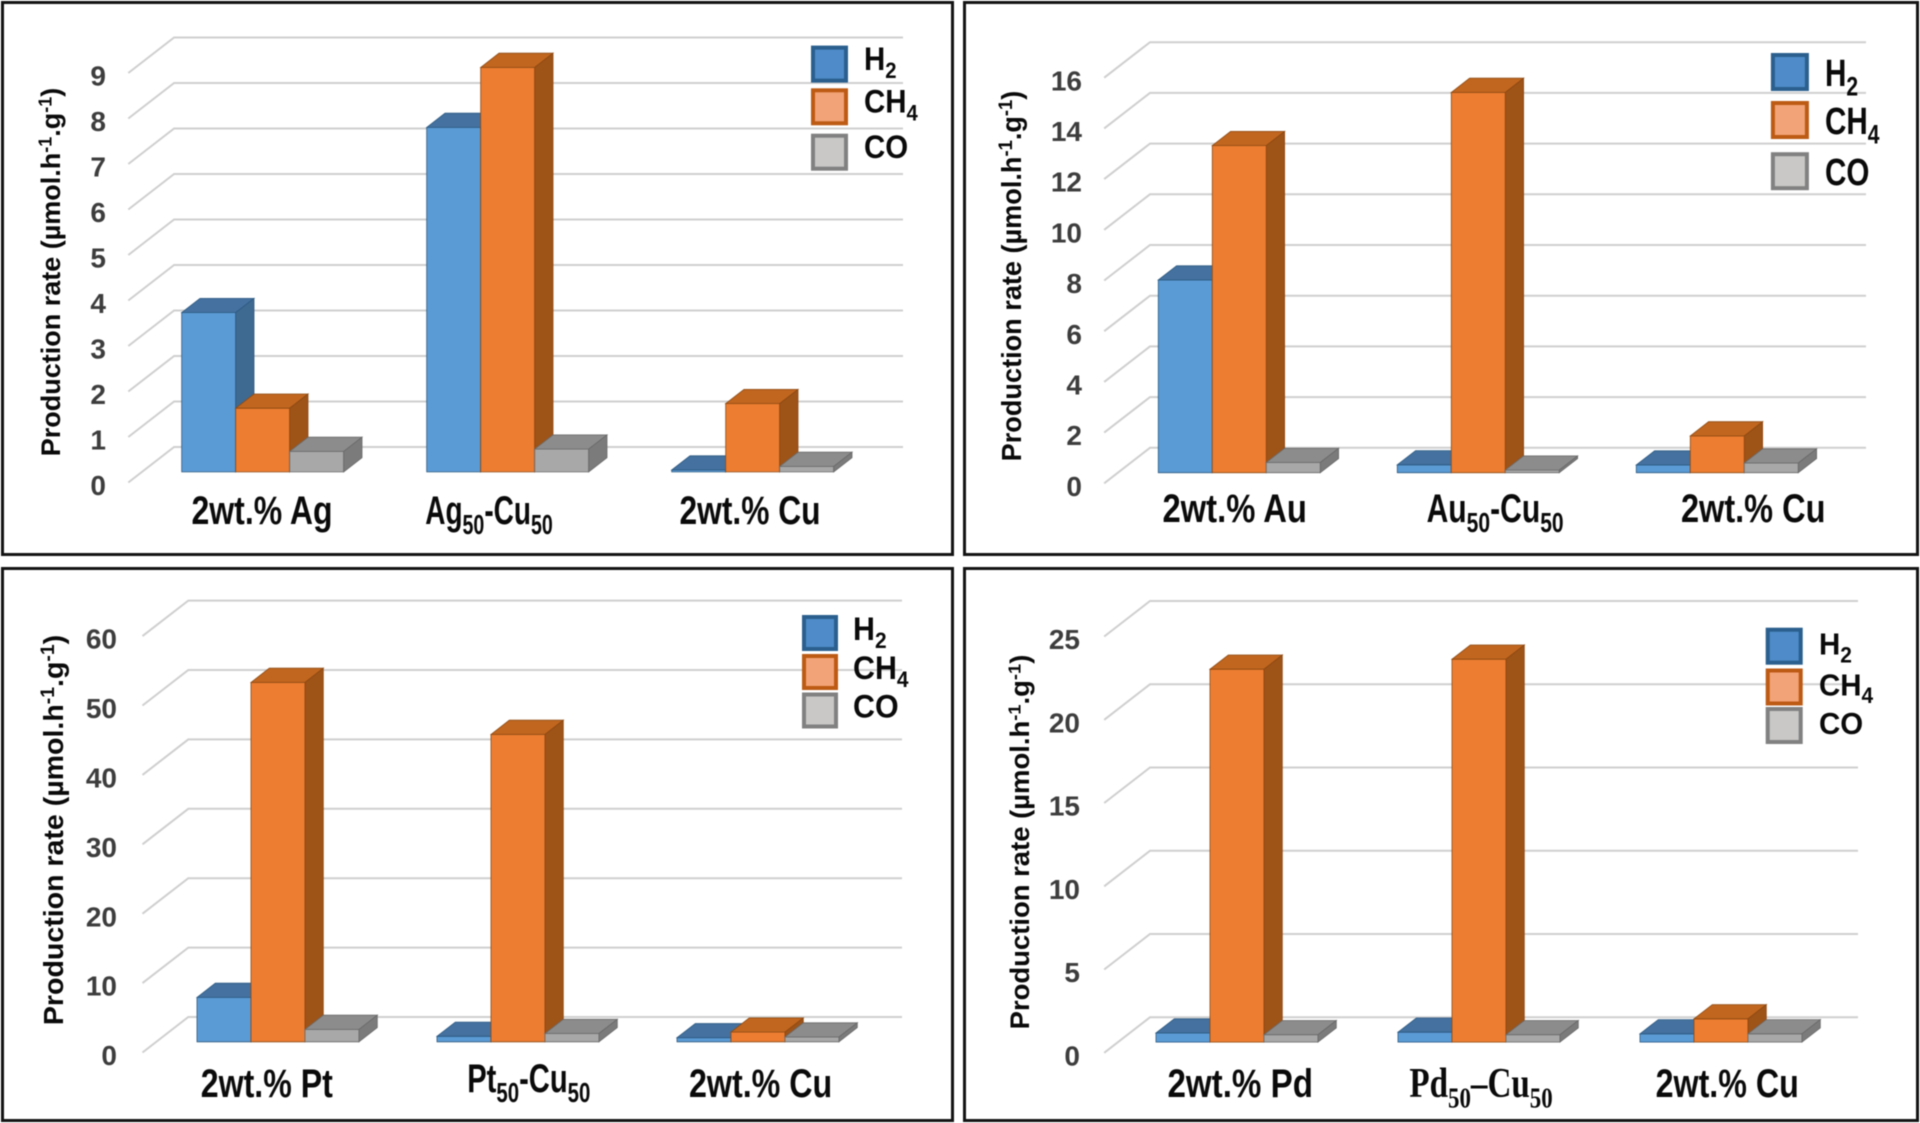 The width and height of the screenshot is (1920, 1123). Describe the element at coordinates (1066, 182) in the screenshot. I see `svg-text: 12` at that location.